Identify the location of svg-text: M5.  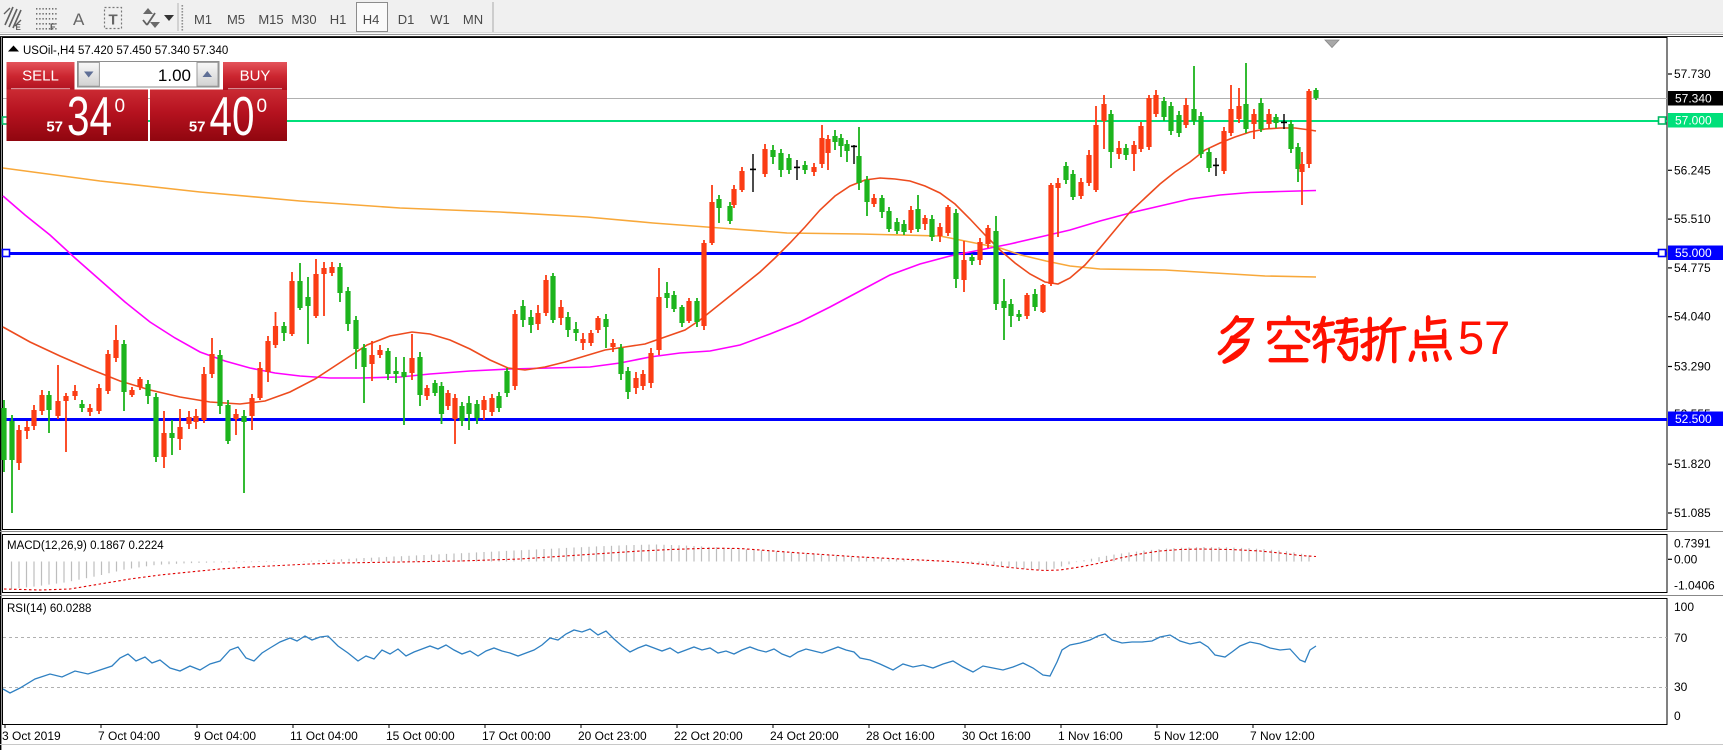
(236, 19).